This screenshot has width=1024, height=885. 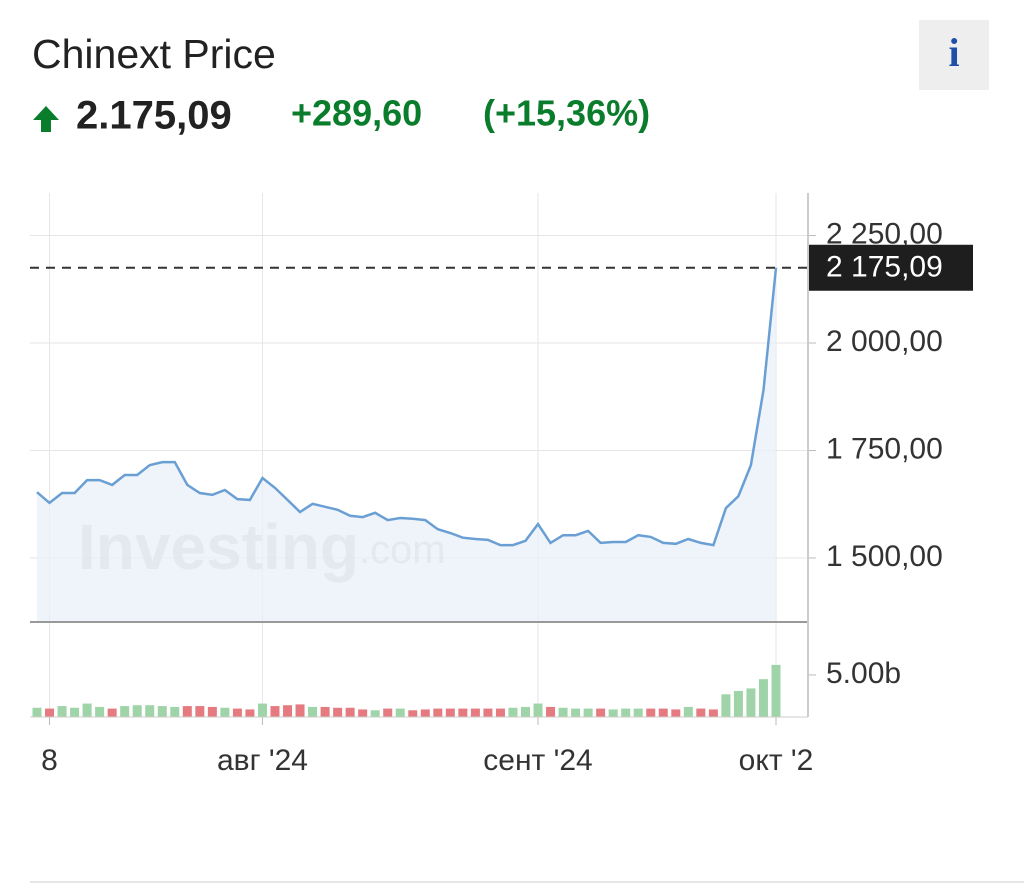 What do you see at coordinates (884, 556) in the screenshot?
I see `y-tick-label: 1 500,00` at bounding box center [884, 556].